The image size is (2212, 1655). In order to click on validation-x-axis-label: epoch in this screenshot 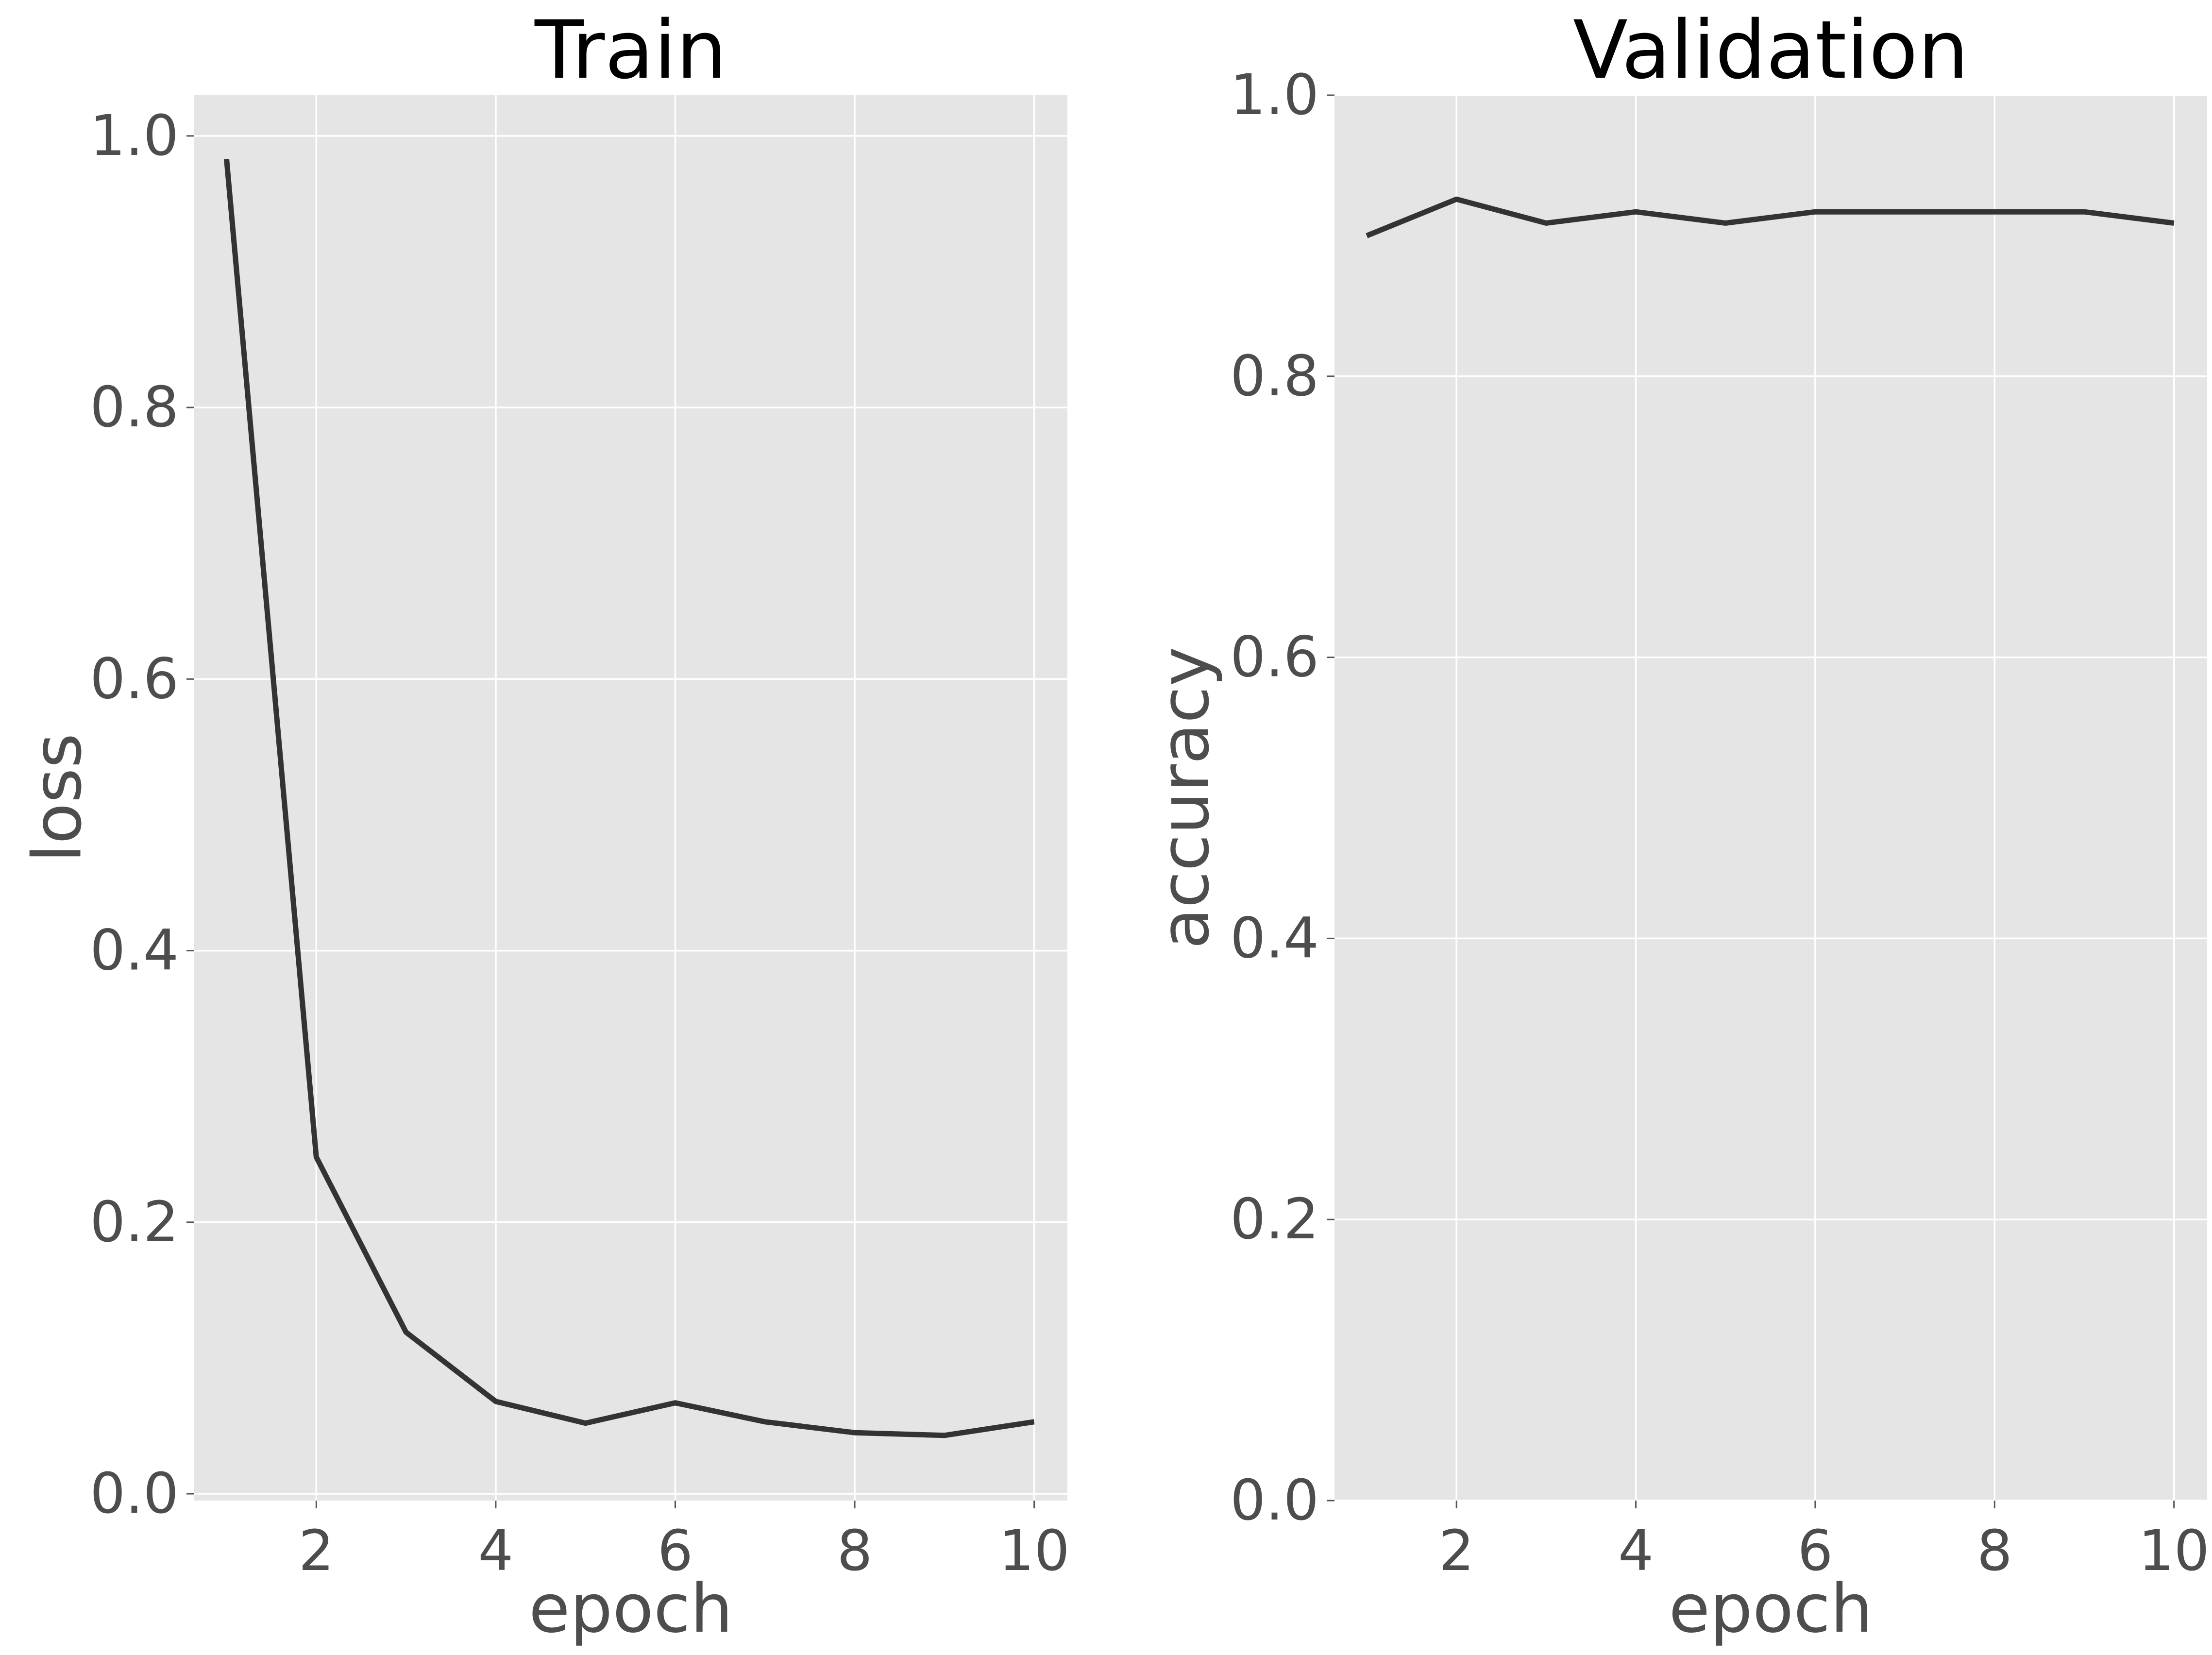, I will do `click(1771, 1609)`.